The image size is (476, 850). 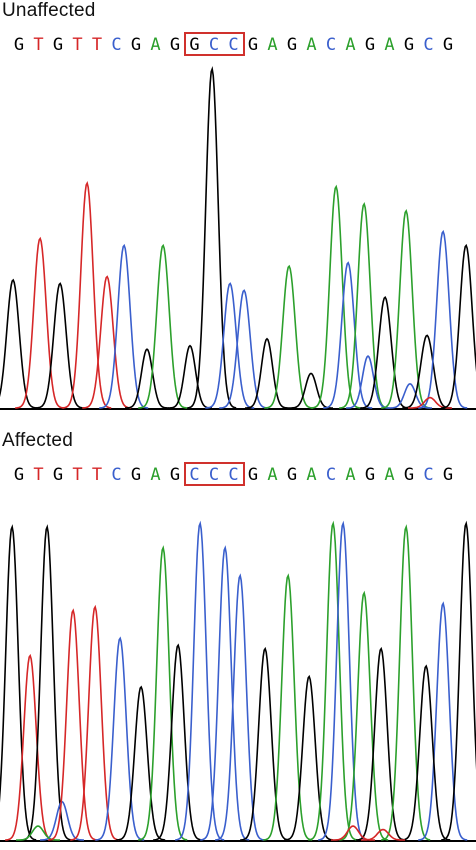 What do you see at coordinates (409, 45) in the screenshot?
I see `base-21: G` at bounding box center [409, 45].